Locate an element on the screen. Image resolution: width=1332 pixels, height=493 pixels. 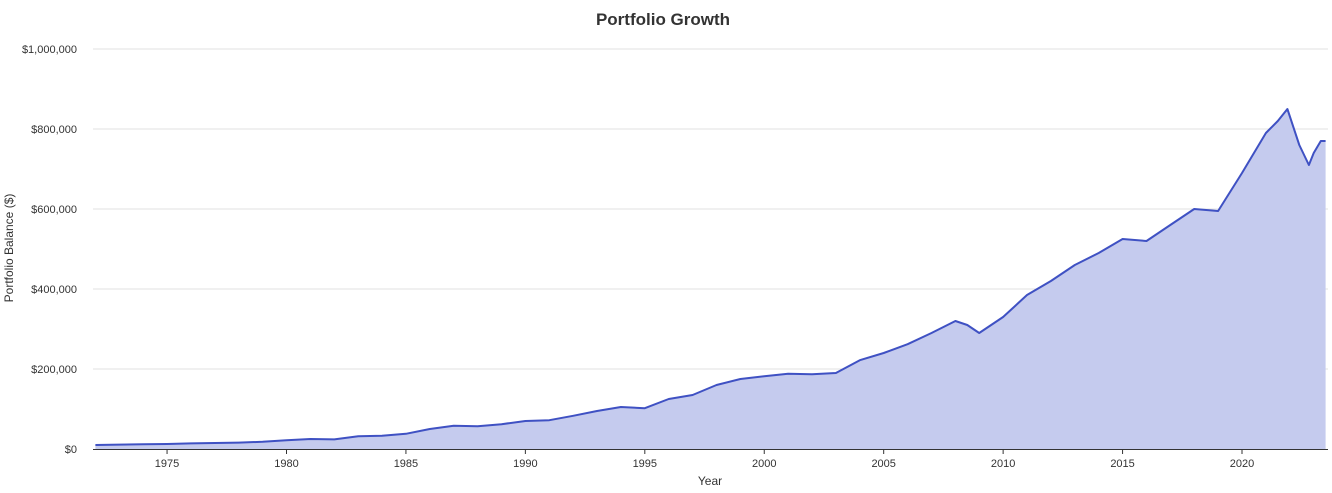
x-axis-label: Year is located at coordinates (710, 481).